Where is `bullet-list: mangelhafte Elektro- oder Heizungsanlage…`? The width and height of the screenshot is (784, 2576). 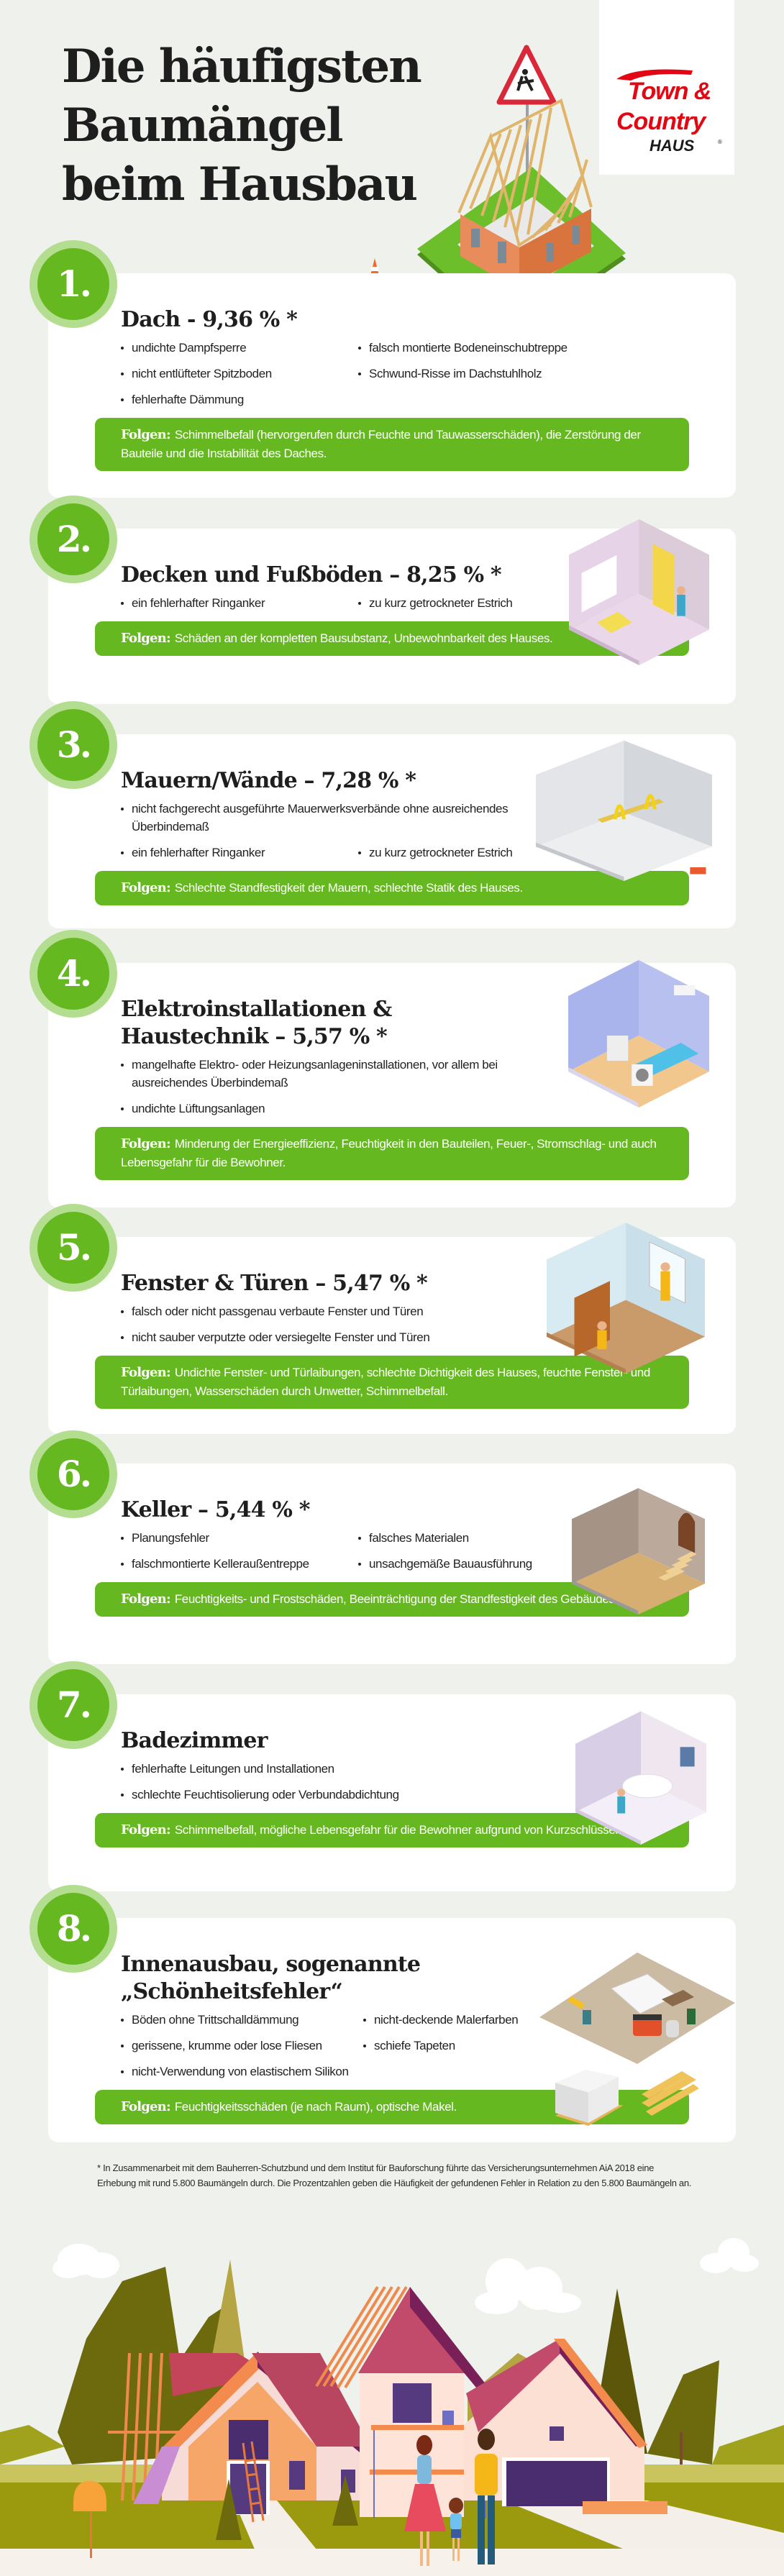
bullet-list: mangelhafte Elektro- oder Heizungsanlage… is located at coordinates (373, 1086).